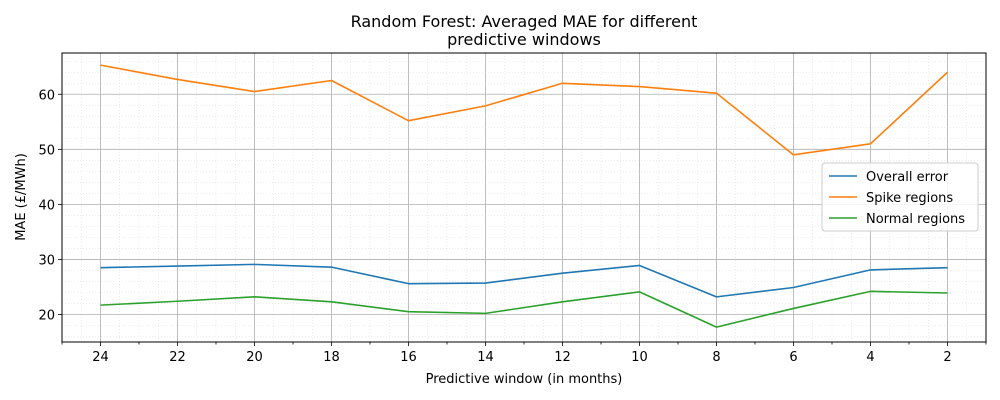 This screenshot has width=1000, height=400. Describe the element at coordinates (46, 95) in the screenshot. I see `y-tick-label: 60` at that location.